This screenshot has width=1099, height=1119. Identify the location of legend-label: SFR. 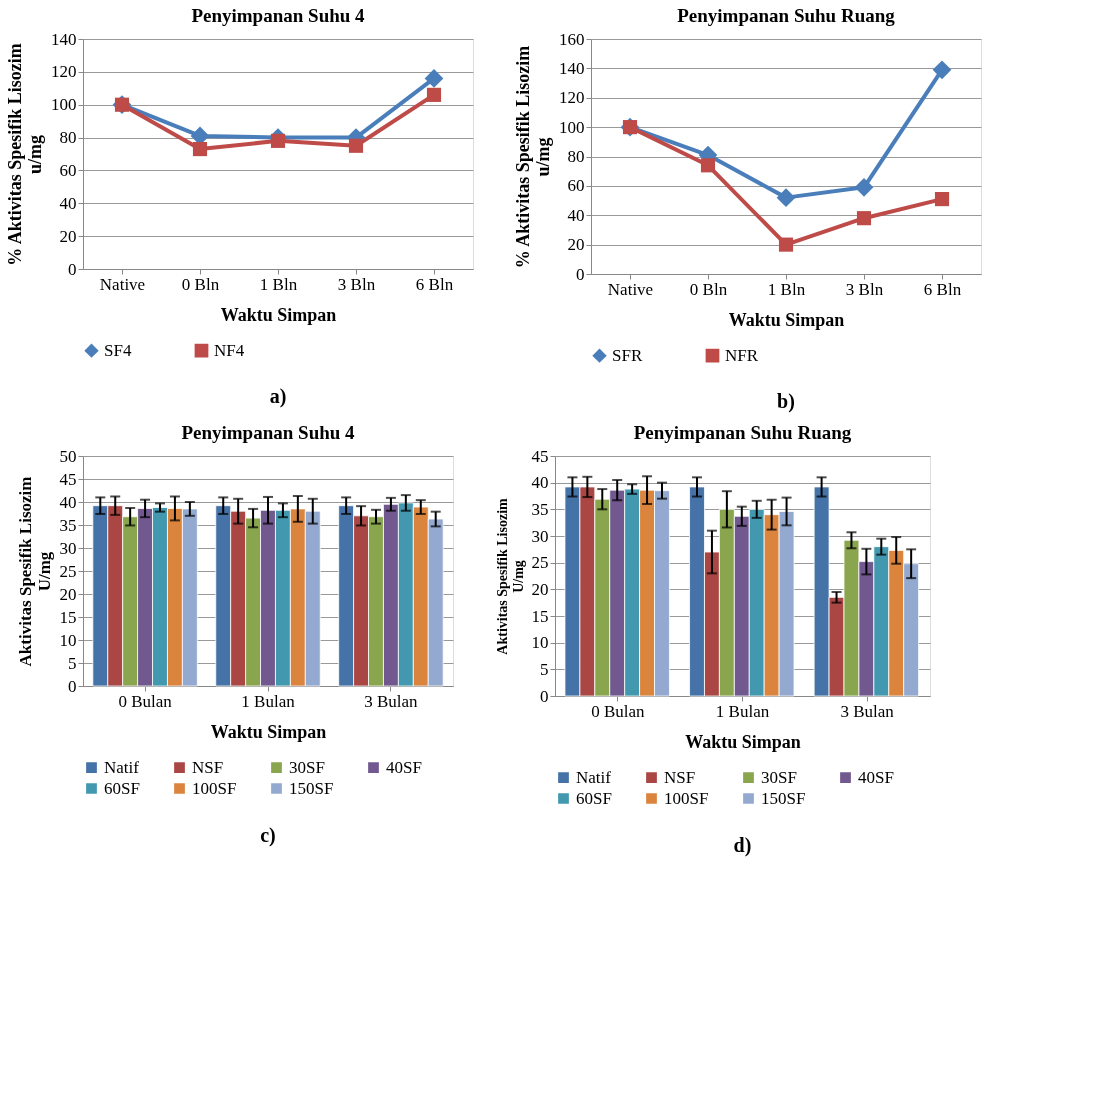
(627, 355).